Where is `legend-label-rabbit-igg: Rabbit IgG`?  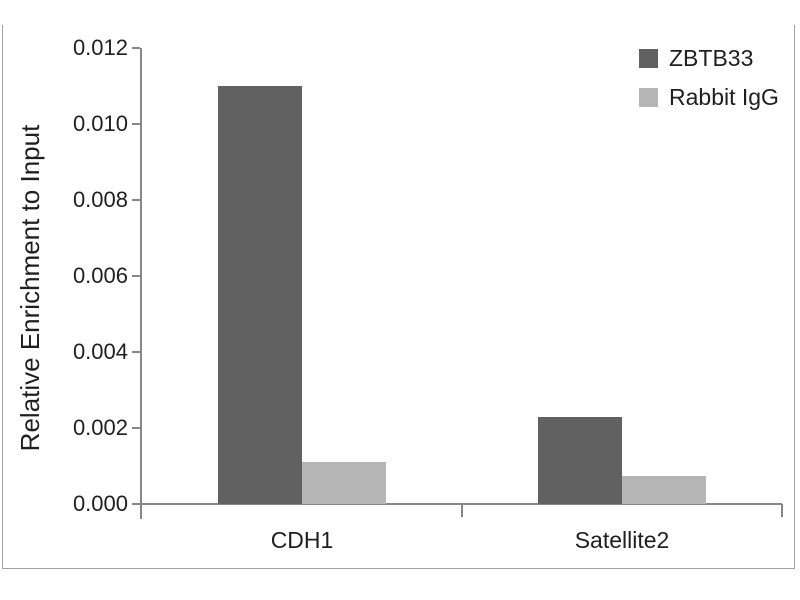
legend-label-rabbit-igg: Rabbit IgG is located at coordinates (724, 97).